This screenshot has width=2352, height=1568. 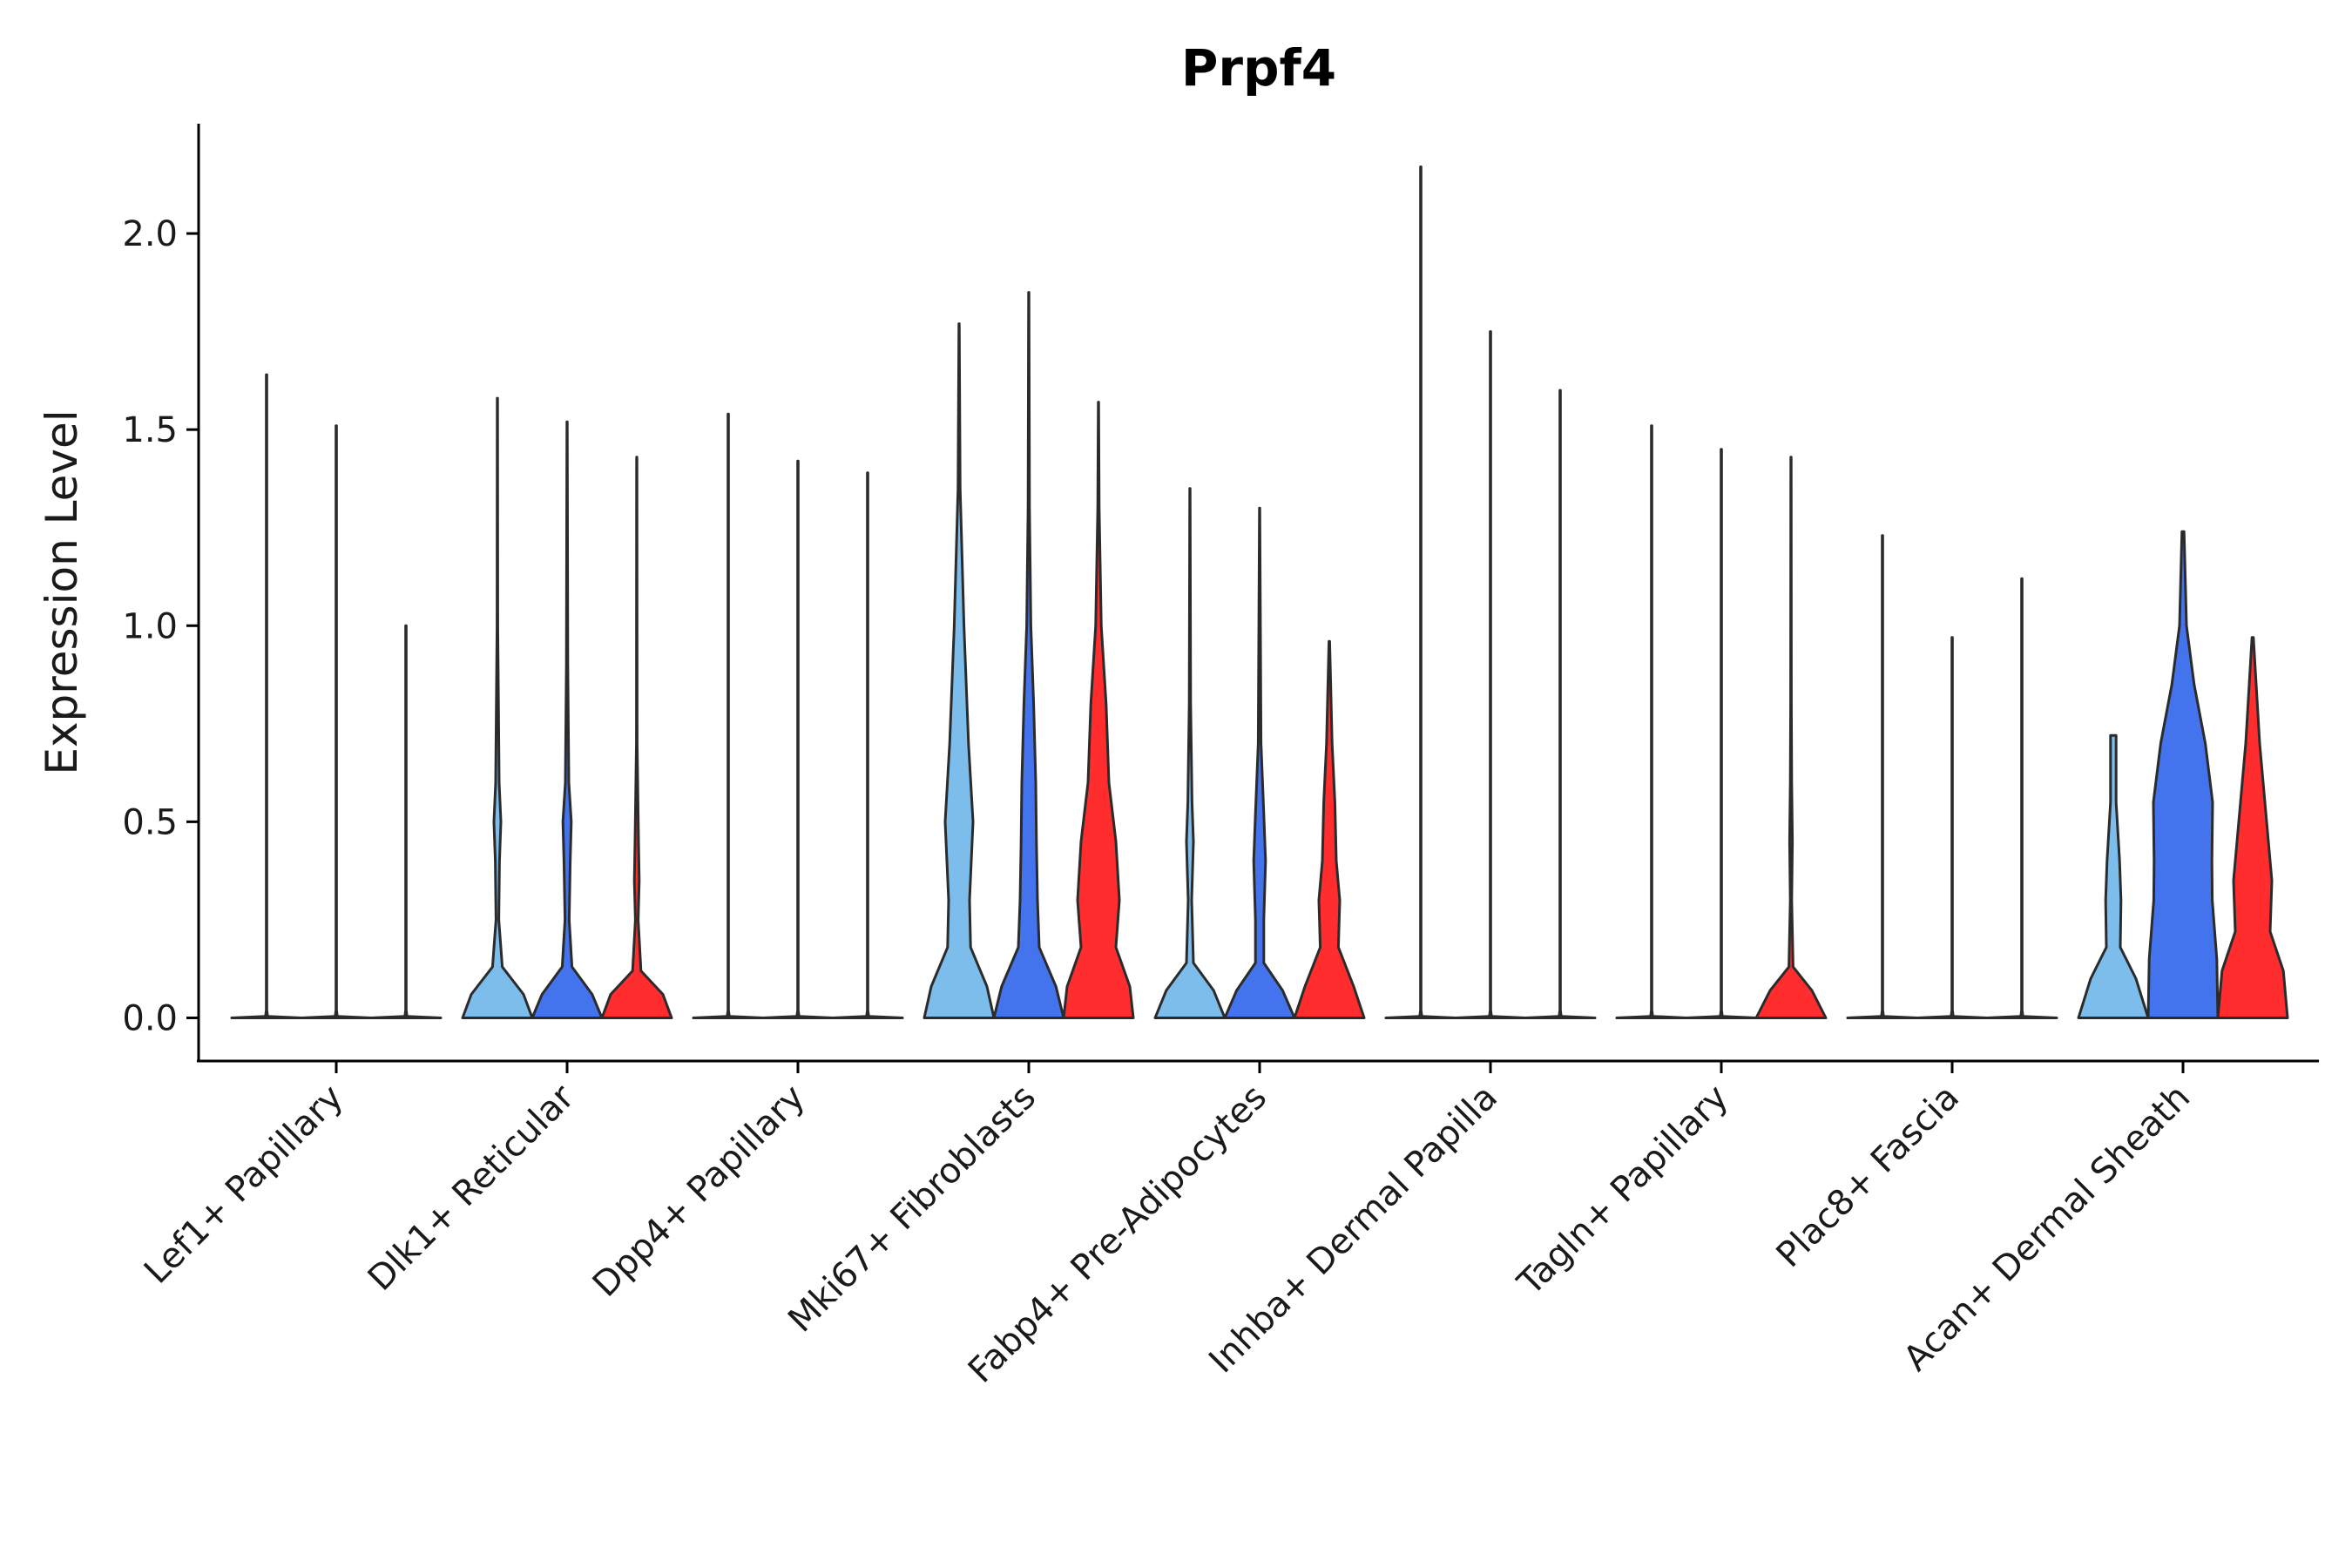 What do you see at coordinates (1623, 1191) in the screenshot?
I see `x-tick-label: Tagln+ Papillary` at bounding box center [1623, 1191].